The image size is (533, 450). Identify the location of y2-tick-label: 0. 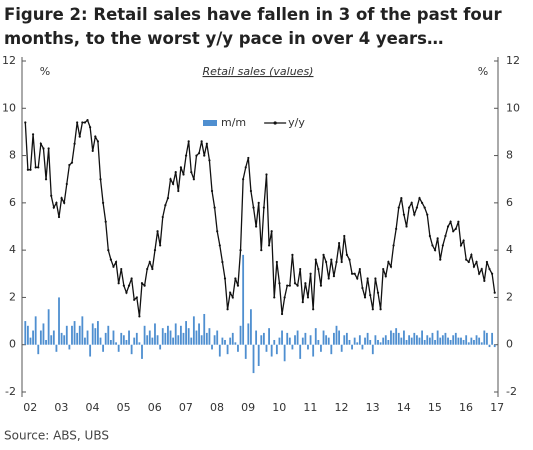
(509, 344).